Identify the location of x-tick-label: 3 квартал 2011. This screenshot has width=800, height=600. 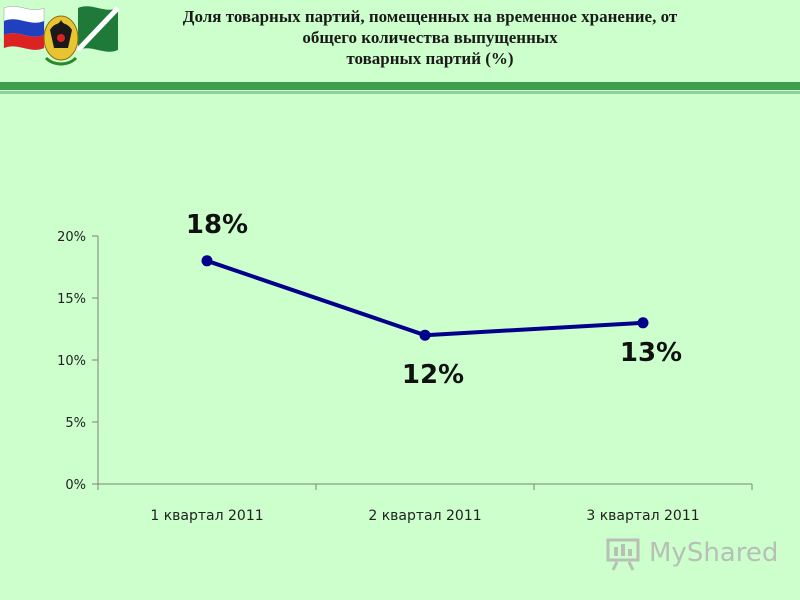
(642, 516).